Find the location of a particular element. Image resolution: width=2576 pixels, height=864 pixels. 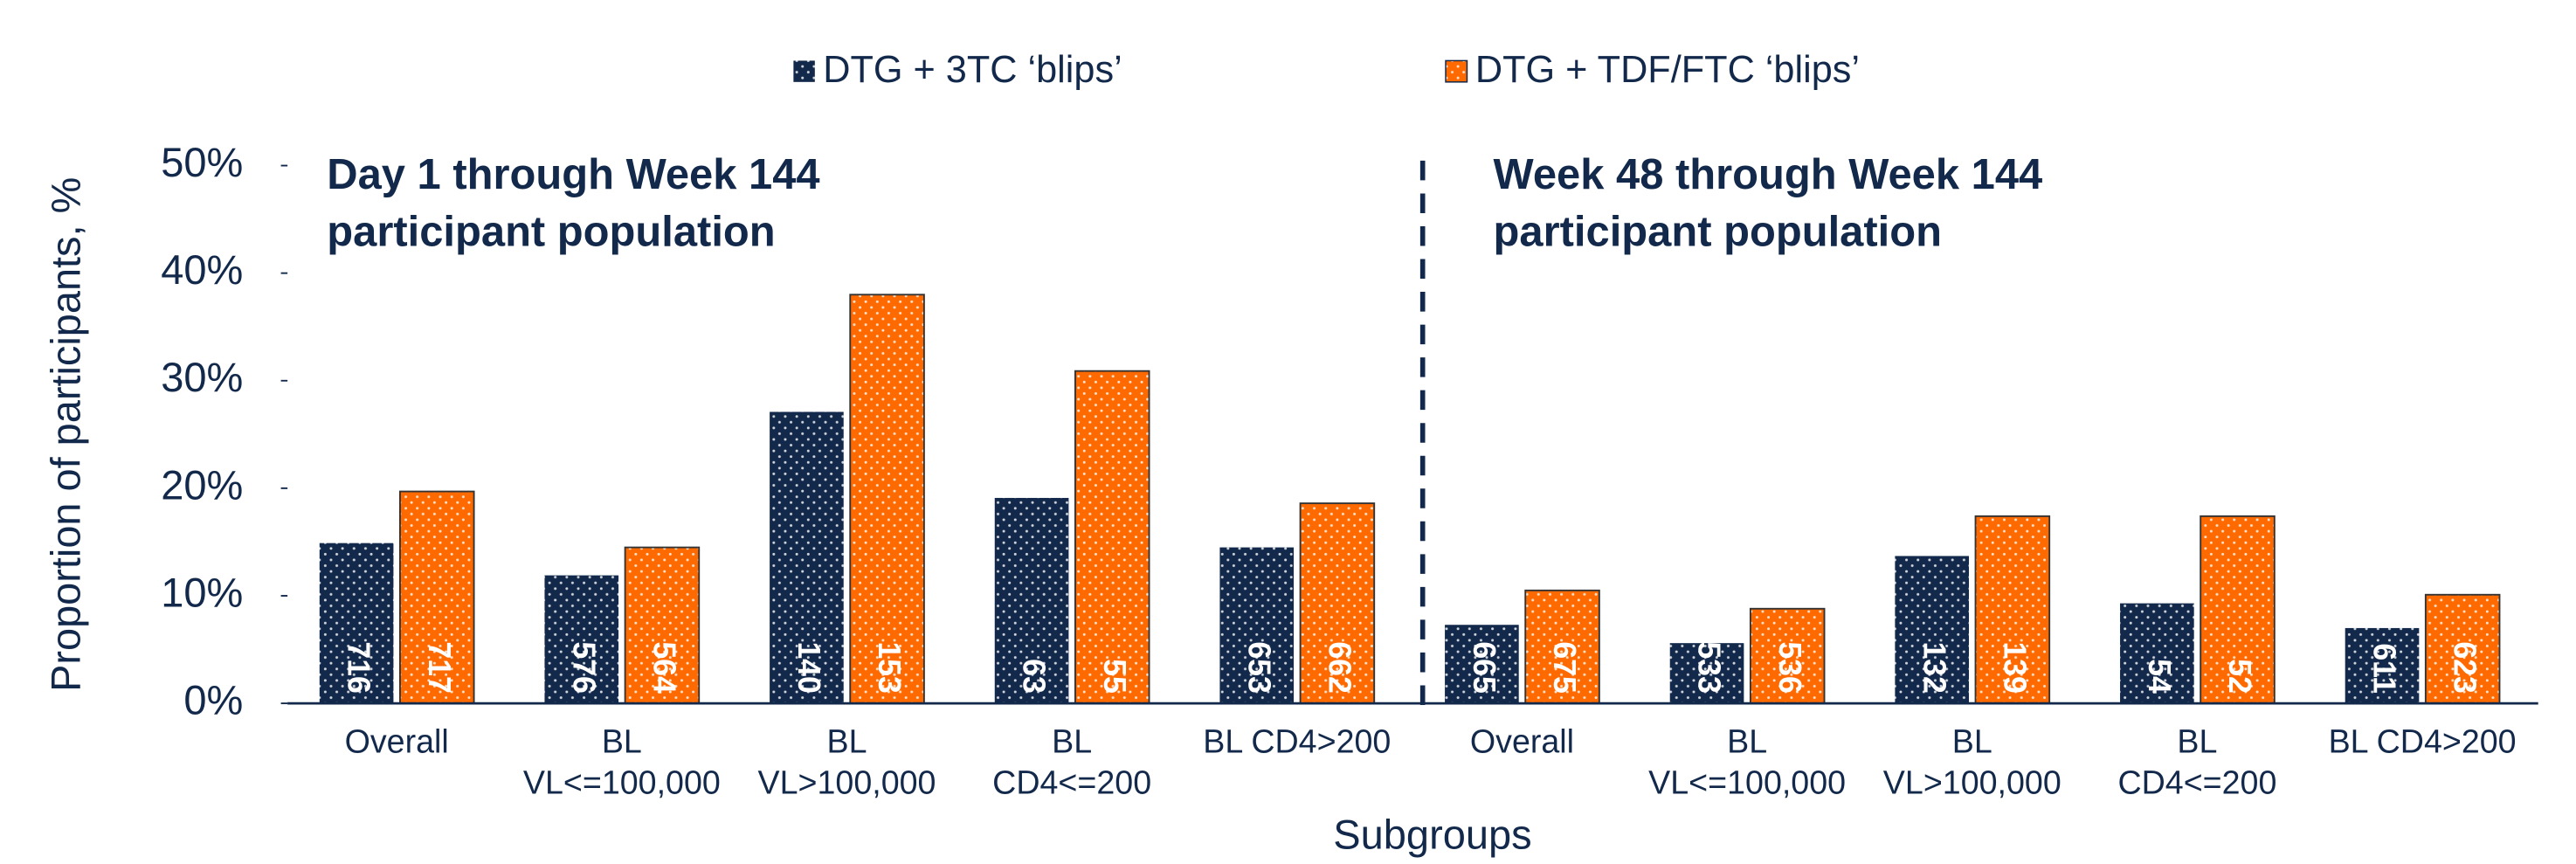

bar-n-label: 611 is located at coordinates (2384, 668).